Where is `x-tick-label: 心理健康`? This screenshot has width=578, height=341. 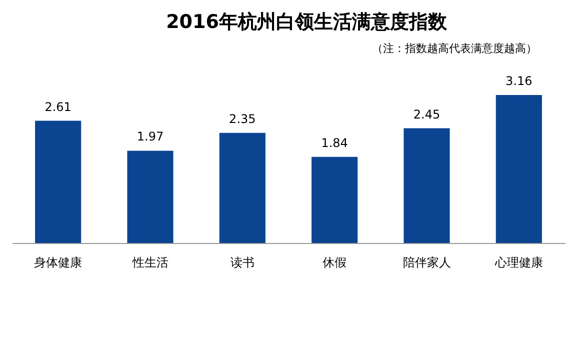
x-tick-label: 心理健康 is located at coordinates (518, 263).